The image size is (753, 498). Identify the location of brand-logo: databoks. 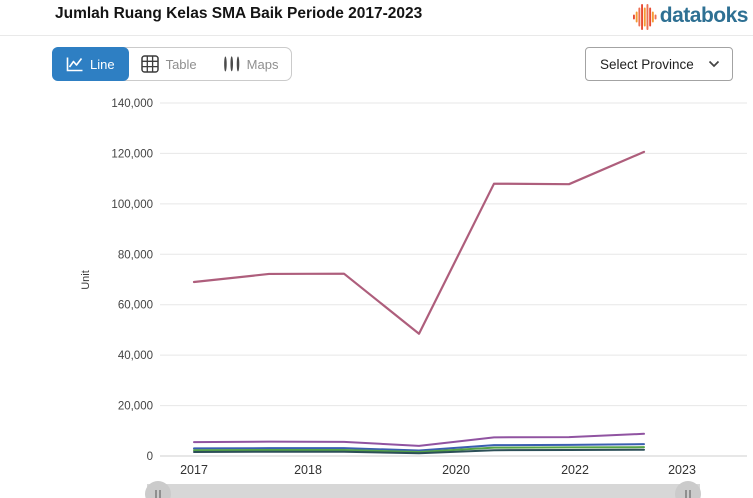
(690, 16).